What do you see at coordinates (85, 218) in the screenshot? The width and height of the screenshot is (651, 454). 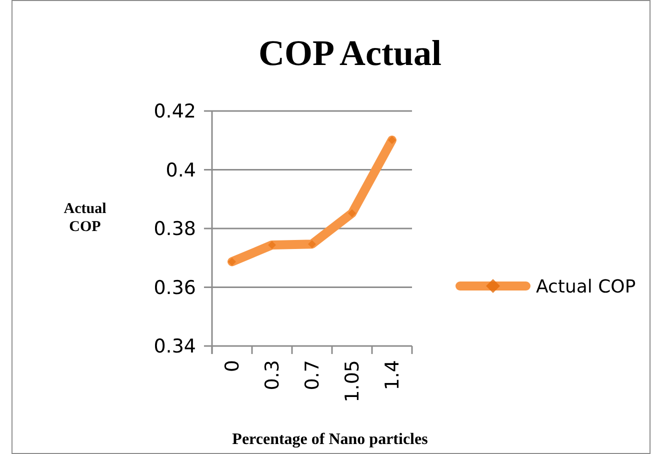 I see `y-axis-title: Actual COP` at bounding box center [85, 218].